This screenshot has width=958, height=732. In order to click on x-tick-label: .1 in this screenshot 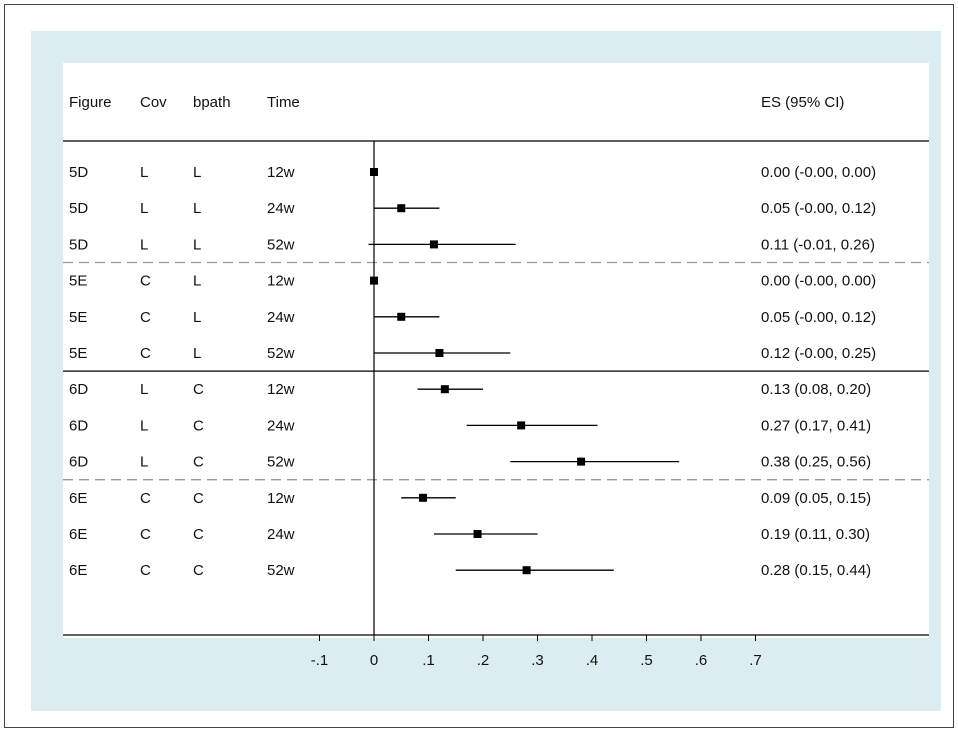, I will do `click(428, 660)`.